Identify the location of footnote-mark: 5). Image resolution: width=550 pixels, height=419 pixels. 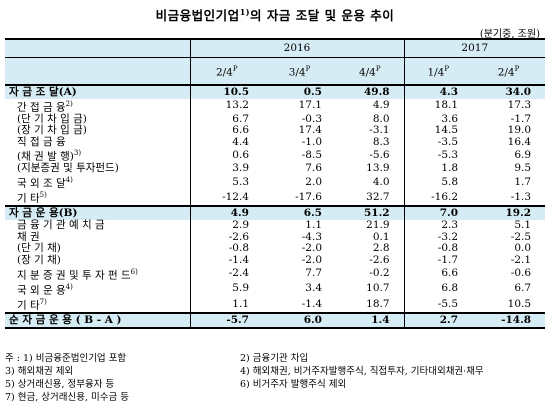
(43, 195).